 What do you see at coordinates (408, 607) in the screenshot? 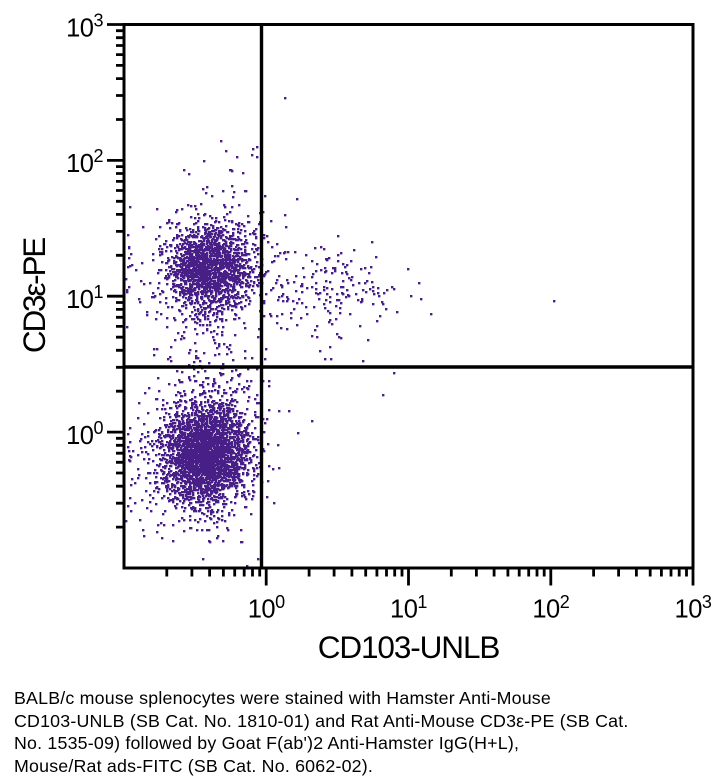
I see `svg-text: 101` at bounding box center [408, 607].